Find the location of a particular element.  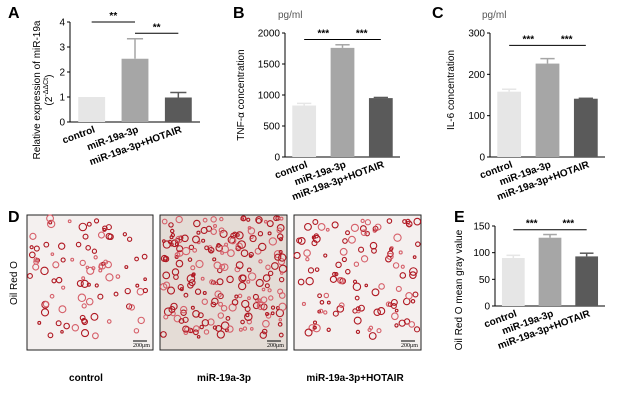

panel-a-y-tick-label: 0 is located at coordinates (62, 123).